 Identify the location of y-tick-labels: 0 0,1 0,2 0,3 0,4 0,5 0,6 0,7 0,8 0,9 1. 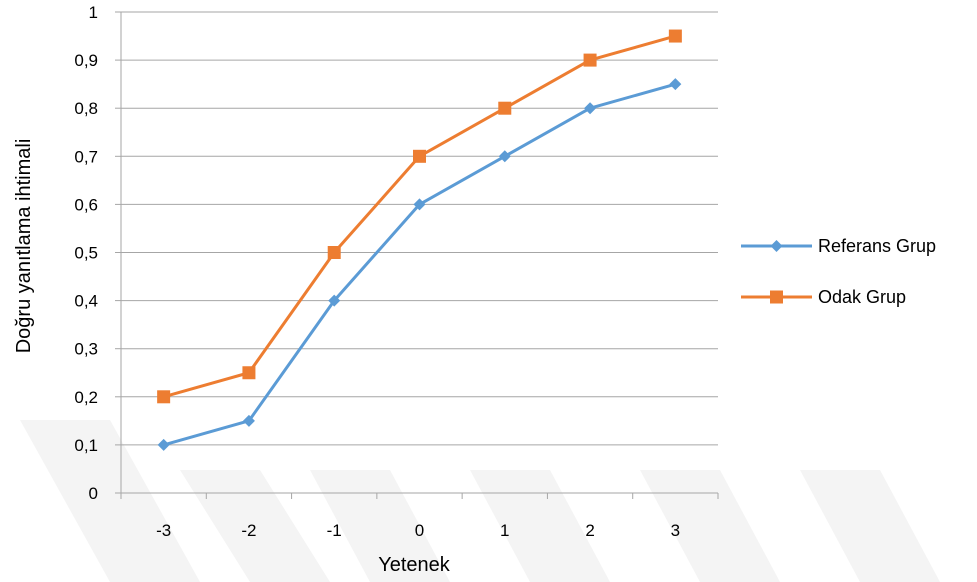
(86, 253).